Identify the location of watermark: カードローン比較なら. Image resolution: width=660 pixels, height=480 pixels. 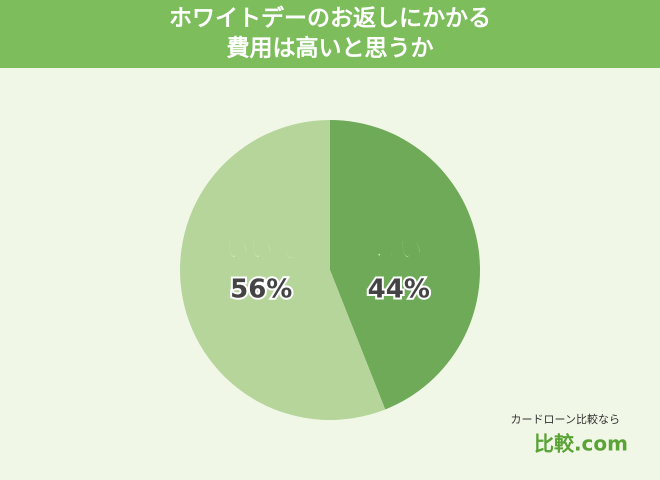
(565, 419).